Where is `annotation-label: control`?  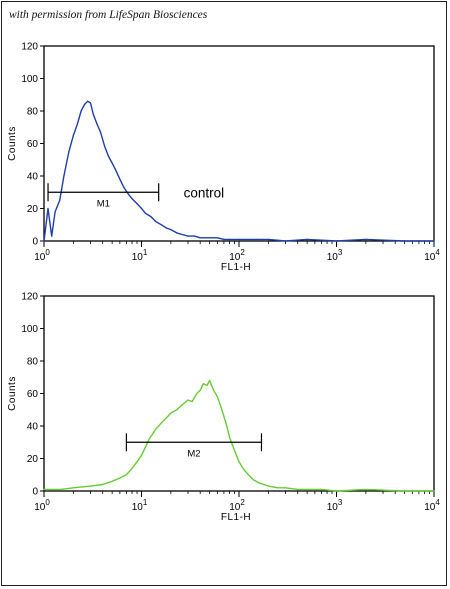
annotation-label: control is located at coordinates (204, 192).